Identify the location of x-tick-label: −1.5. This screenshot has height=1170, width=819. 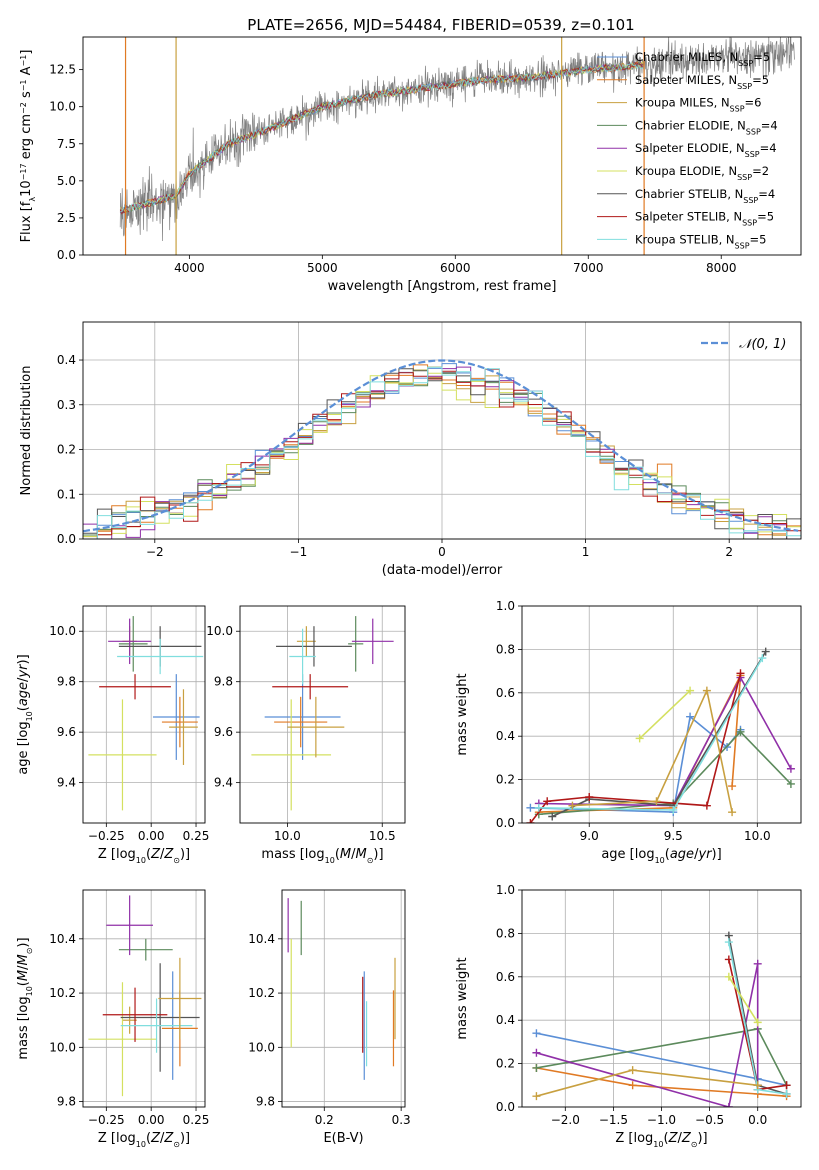
(613, 1120).